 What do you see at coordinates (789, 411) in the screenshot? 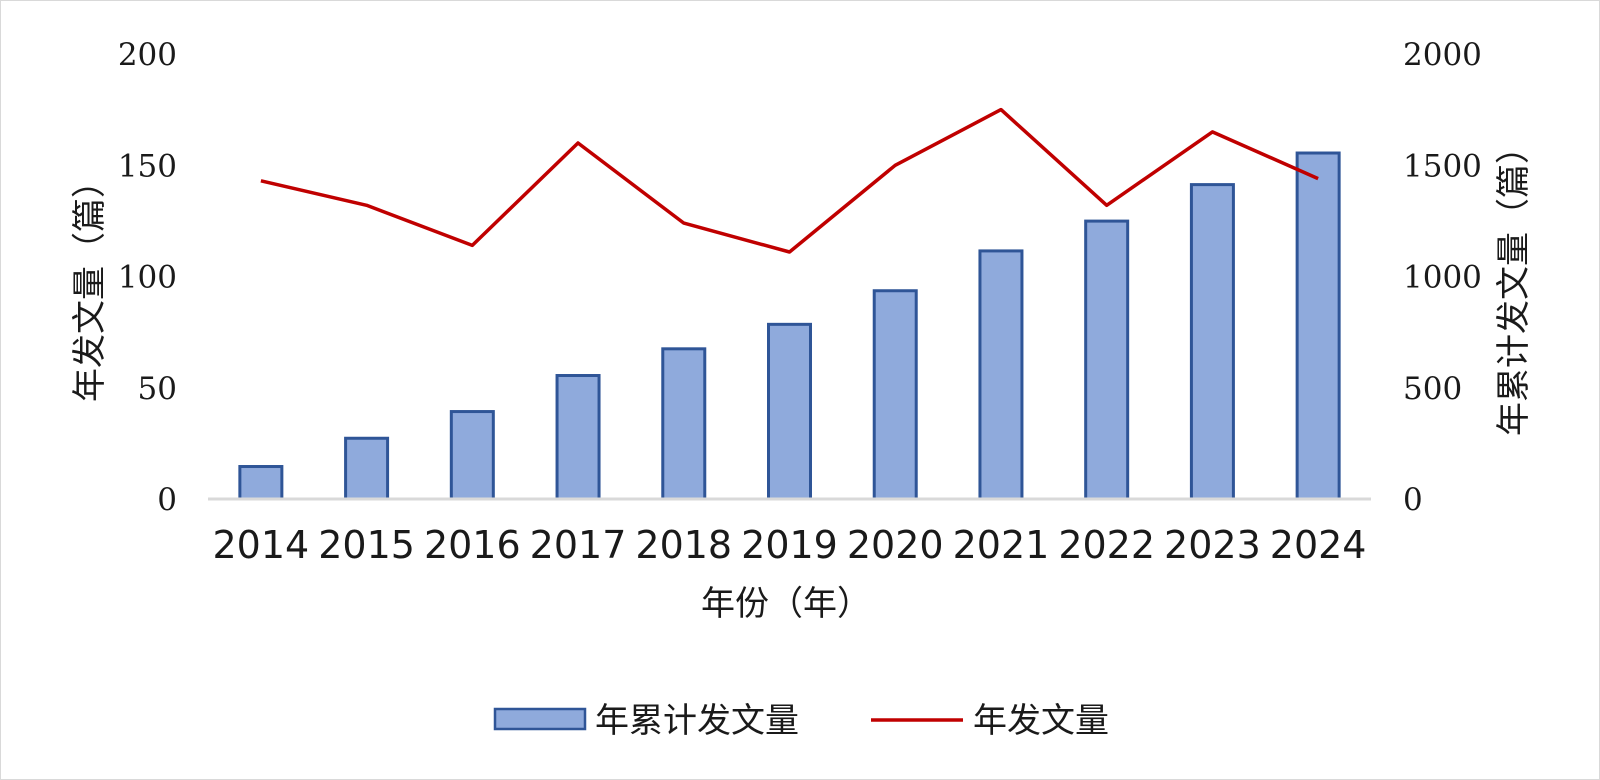
I see `bar-2019` at bounding box center [789, 411].